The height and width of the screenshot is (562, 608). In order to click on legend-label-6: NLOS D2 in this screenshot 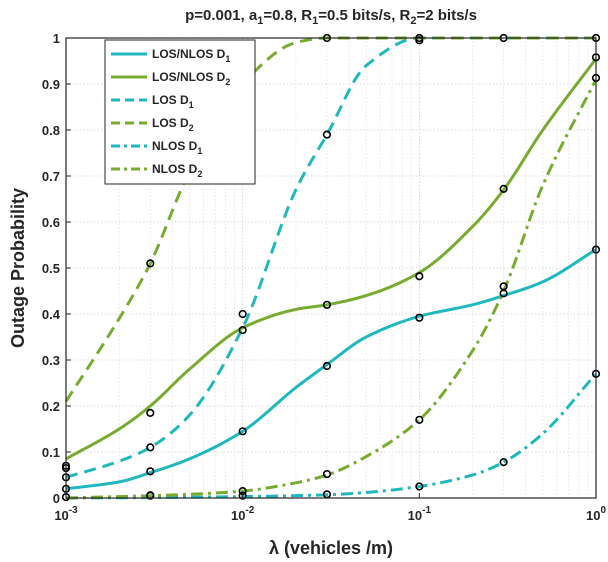, I will do `click(177, 170)`.